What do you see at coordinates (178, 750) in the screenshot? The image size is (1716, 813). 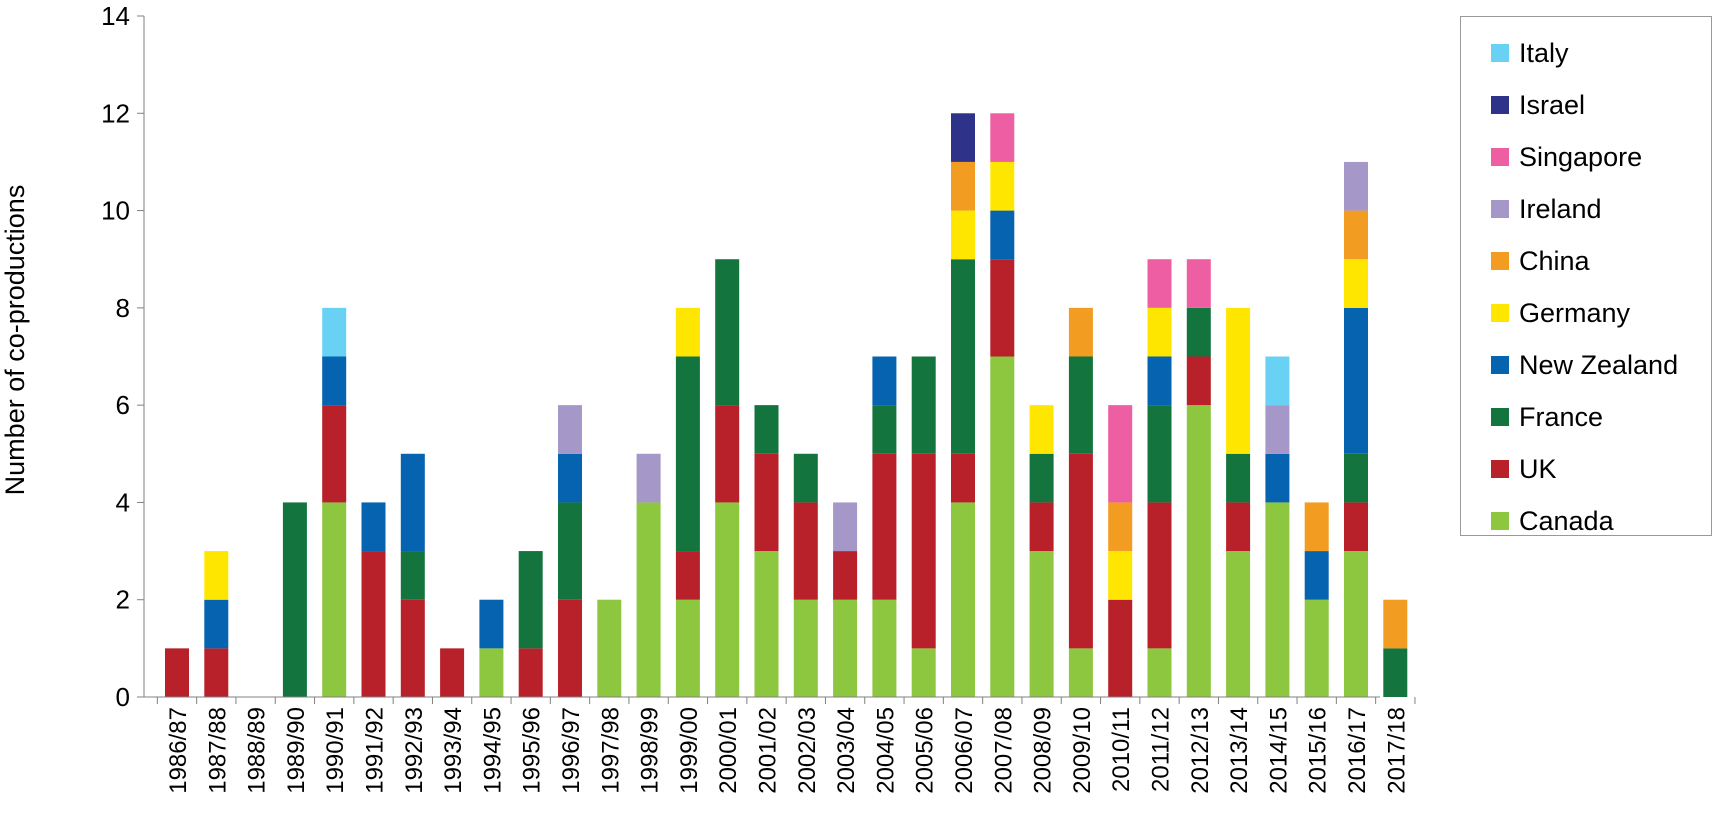 I see `x-tick-label: 1986/87` at bounding box center [178, 750].